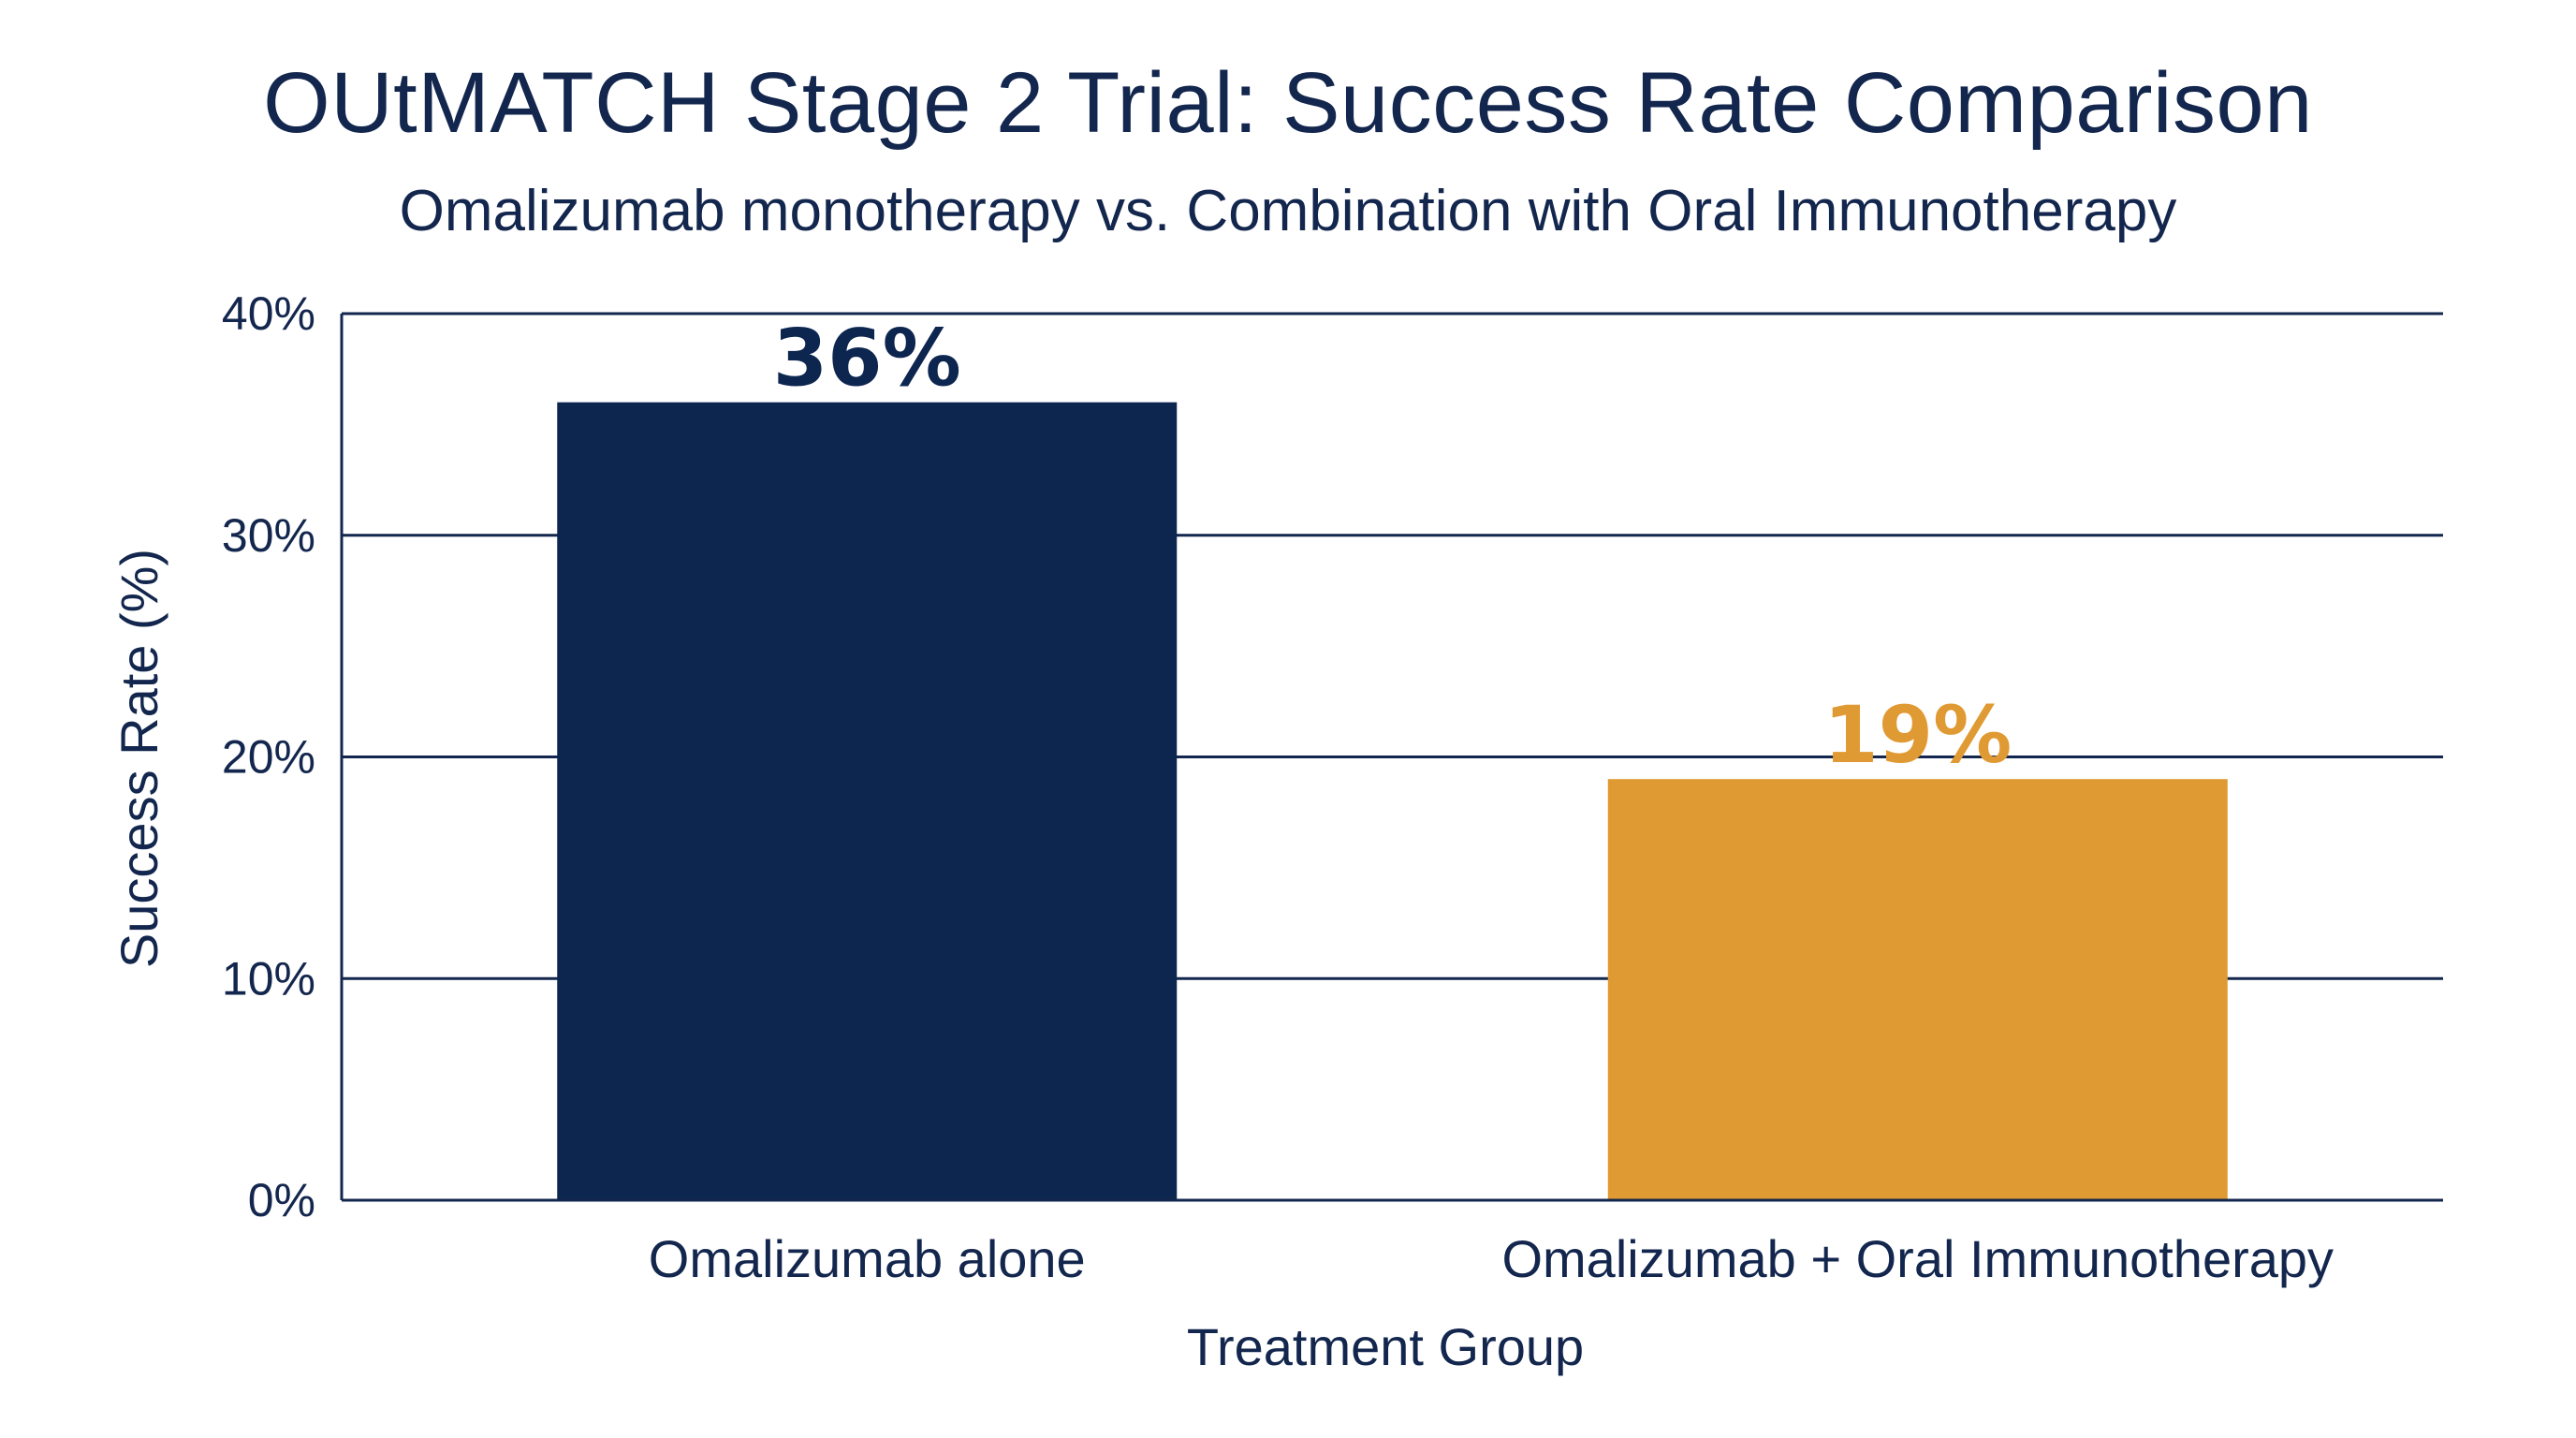 The image size is (2576, 1438). Describe the element at coordinates (1385, 1346) in the screenshot. I see `x-axis-title: Treatment Group` at that location.